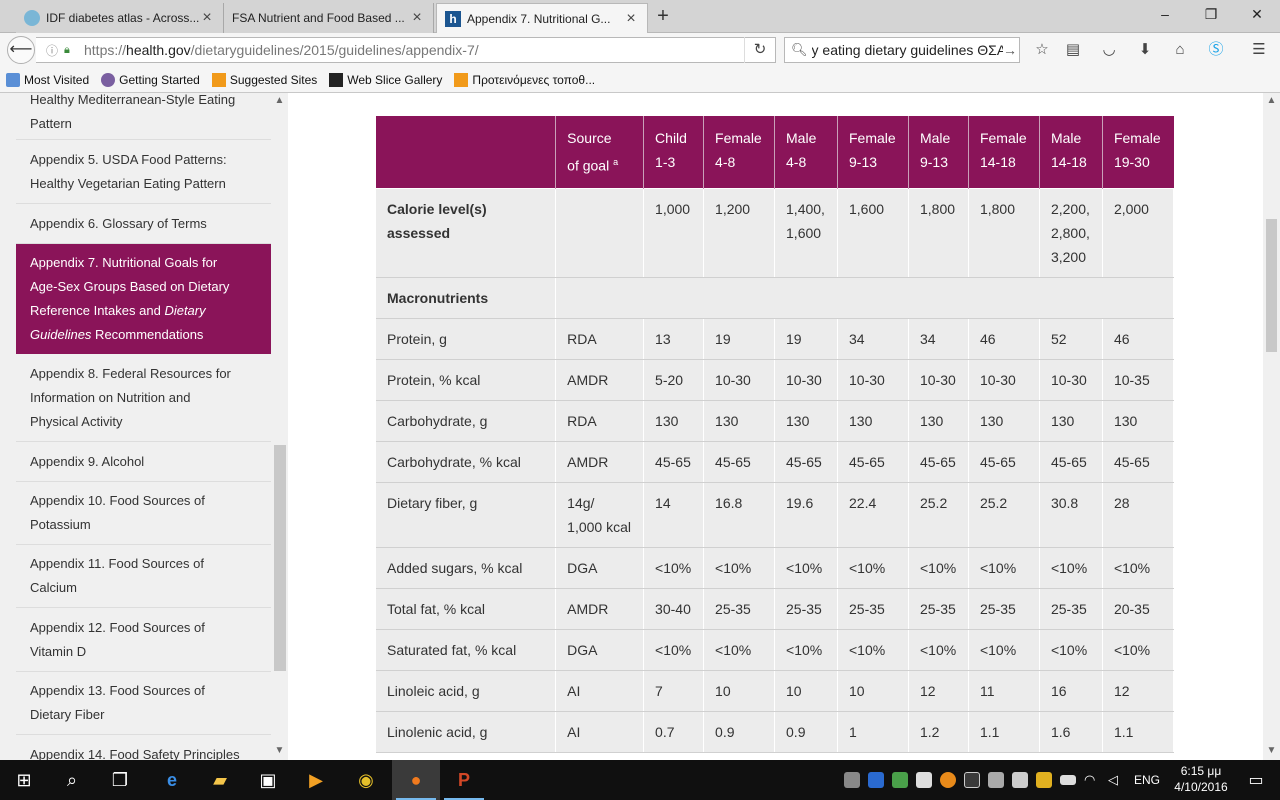 This screenshot has height=800, width=1280. Describe the element at coordinates (902, 50) in the screenshot. I see `search-bar: 🔍︎ y eating dietary guidelines ΘΣΑ →` at that location.